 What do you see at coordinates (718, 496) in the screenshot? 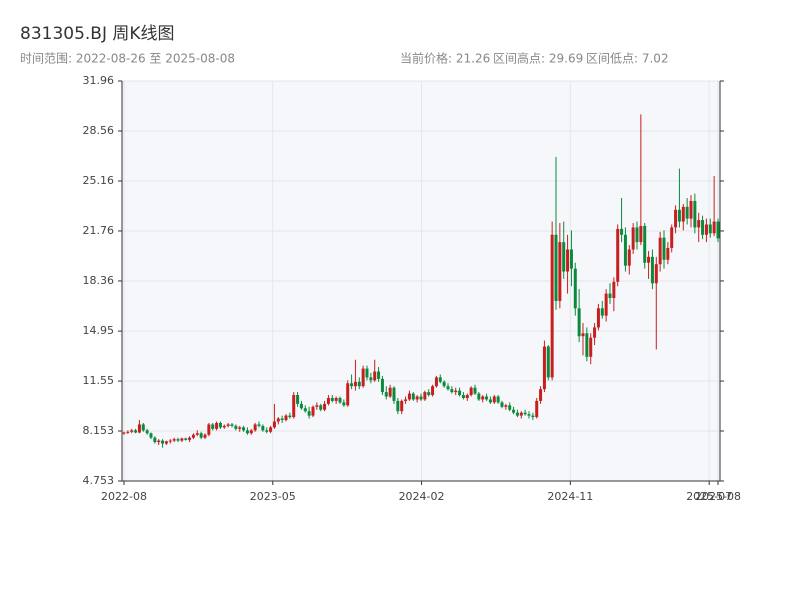
I see `x-tick-label: 2025-08` at bounding box center [718, 496].